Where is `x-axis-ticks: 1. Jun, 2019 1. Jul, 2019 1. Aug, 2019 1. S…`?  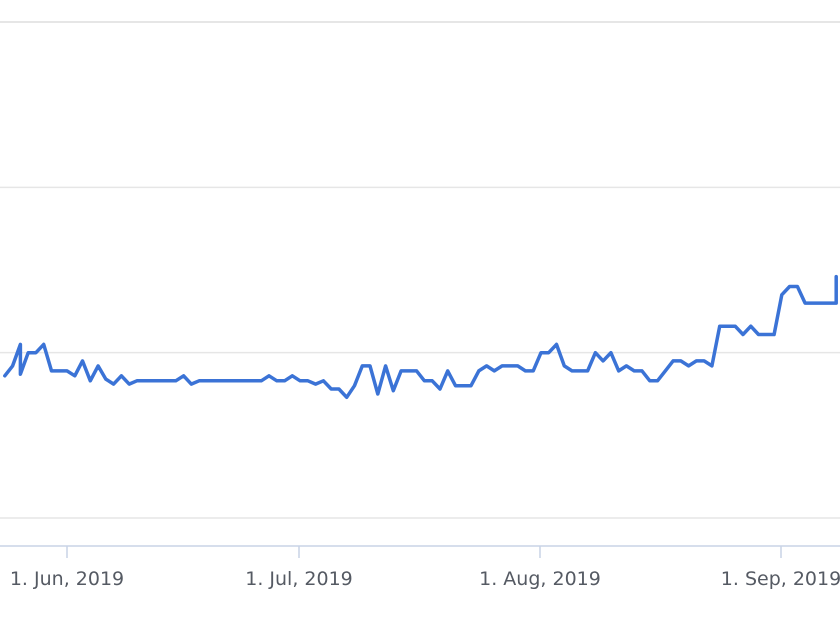 x-axis-ticks: 1. Jun, 2019 1. Jul, 2019 1. Aug, 2019 1. S… is located at coordinates (425, 568).